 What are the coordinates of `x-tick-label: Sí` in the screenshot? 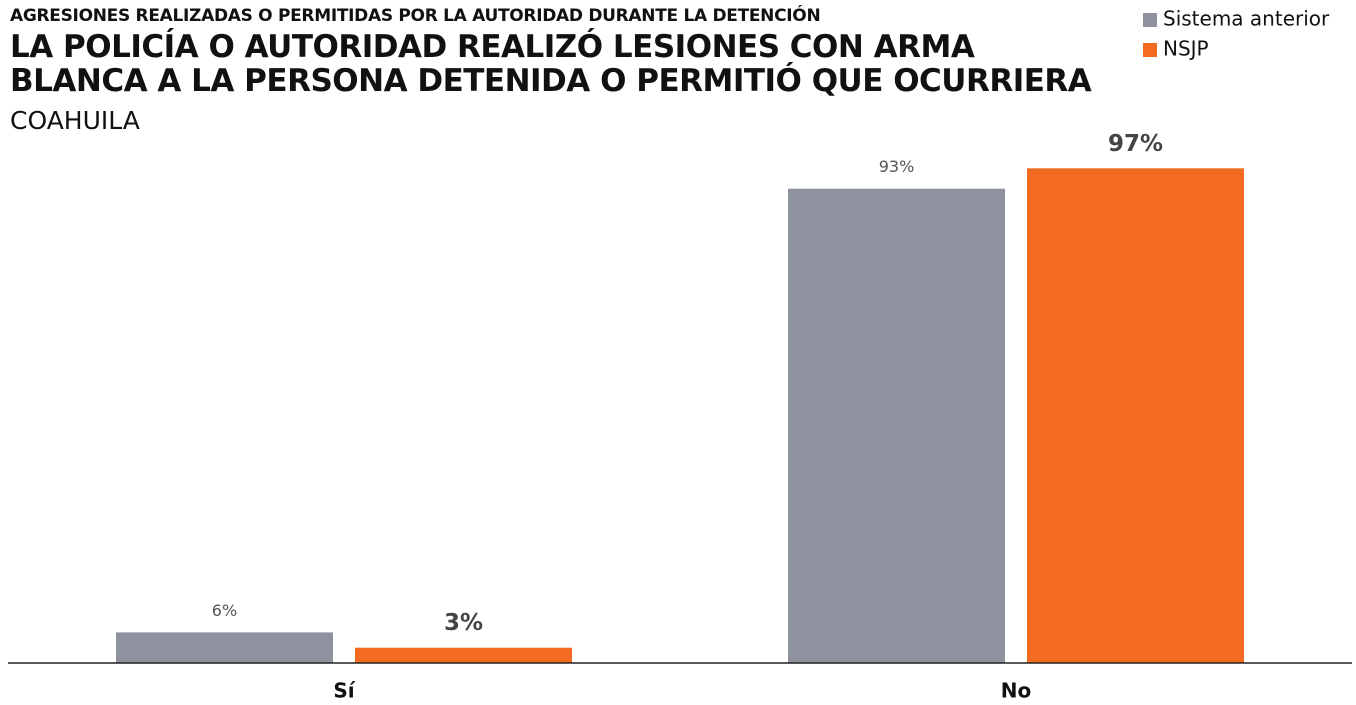 It's located at (344, 691).